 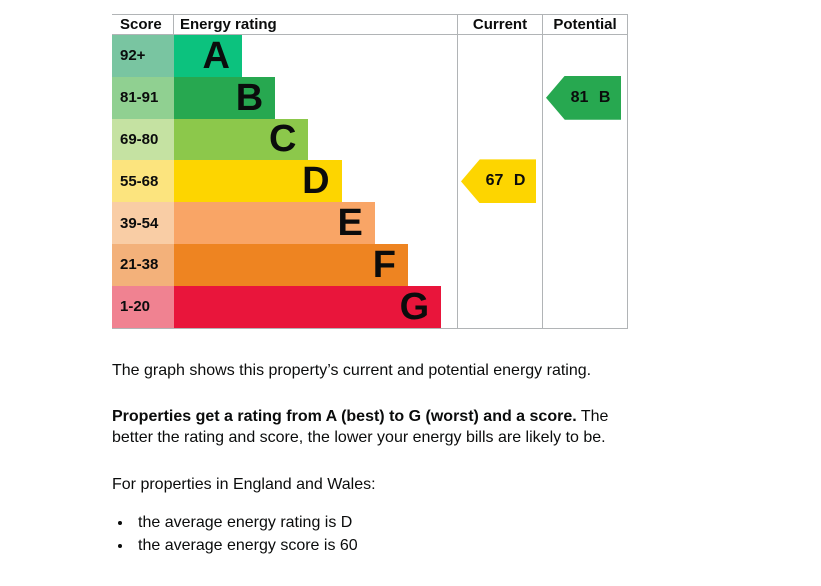 I want to click on epc-band-row-f: 21-38 F, so click(x=370, y=264).